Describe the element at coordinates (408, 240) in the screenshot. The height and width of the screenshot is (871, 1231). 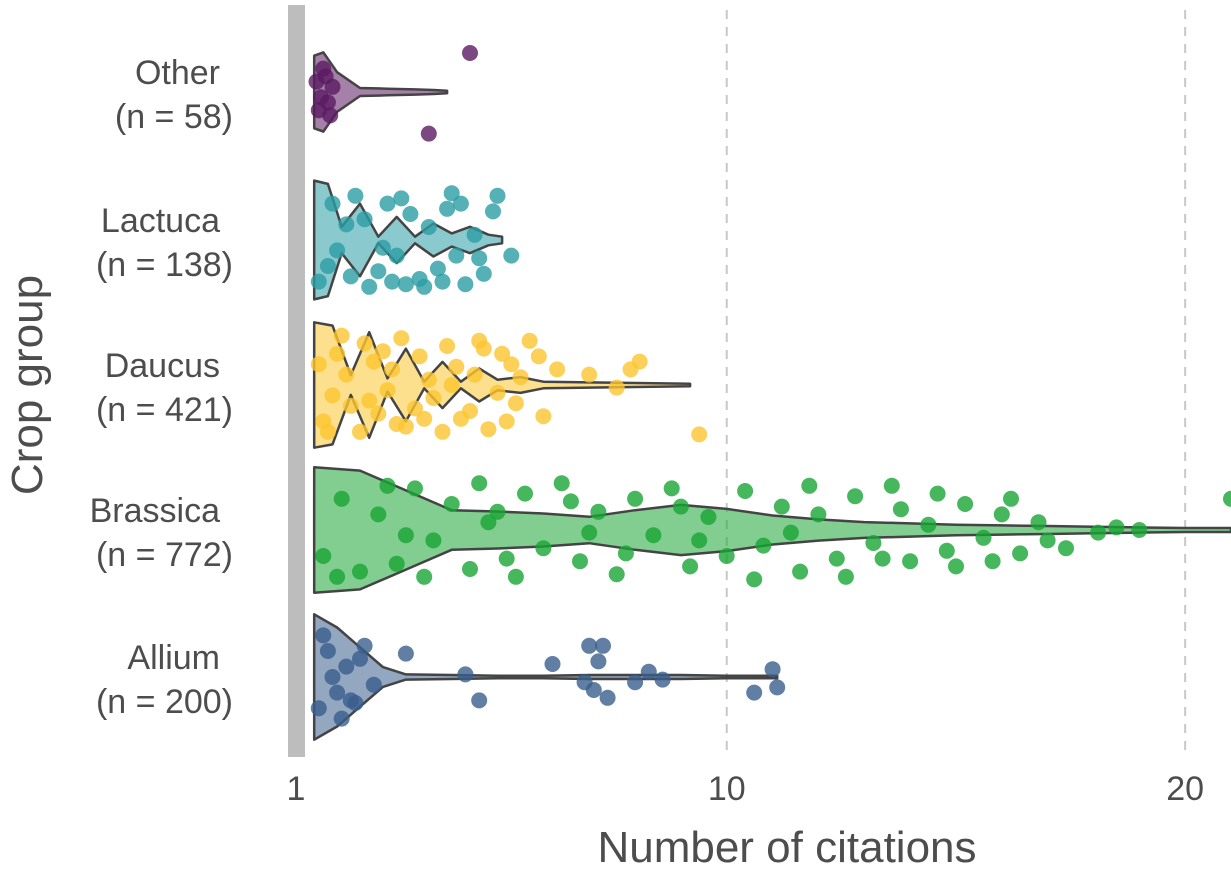
I see `violin-lactuca` at that location.